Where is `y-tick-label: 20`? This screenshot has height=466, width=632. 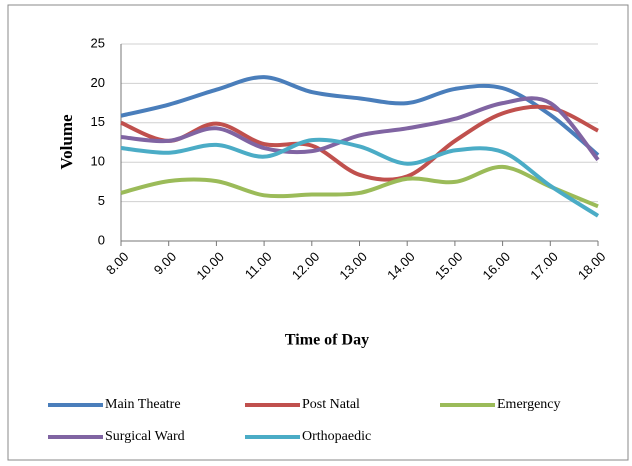 y-tick-label: 20 is located at coordinates (98, 82).